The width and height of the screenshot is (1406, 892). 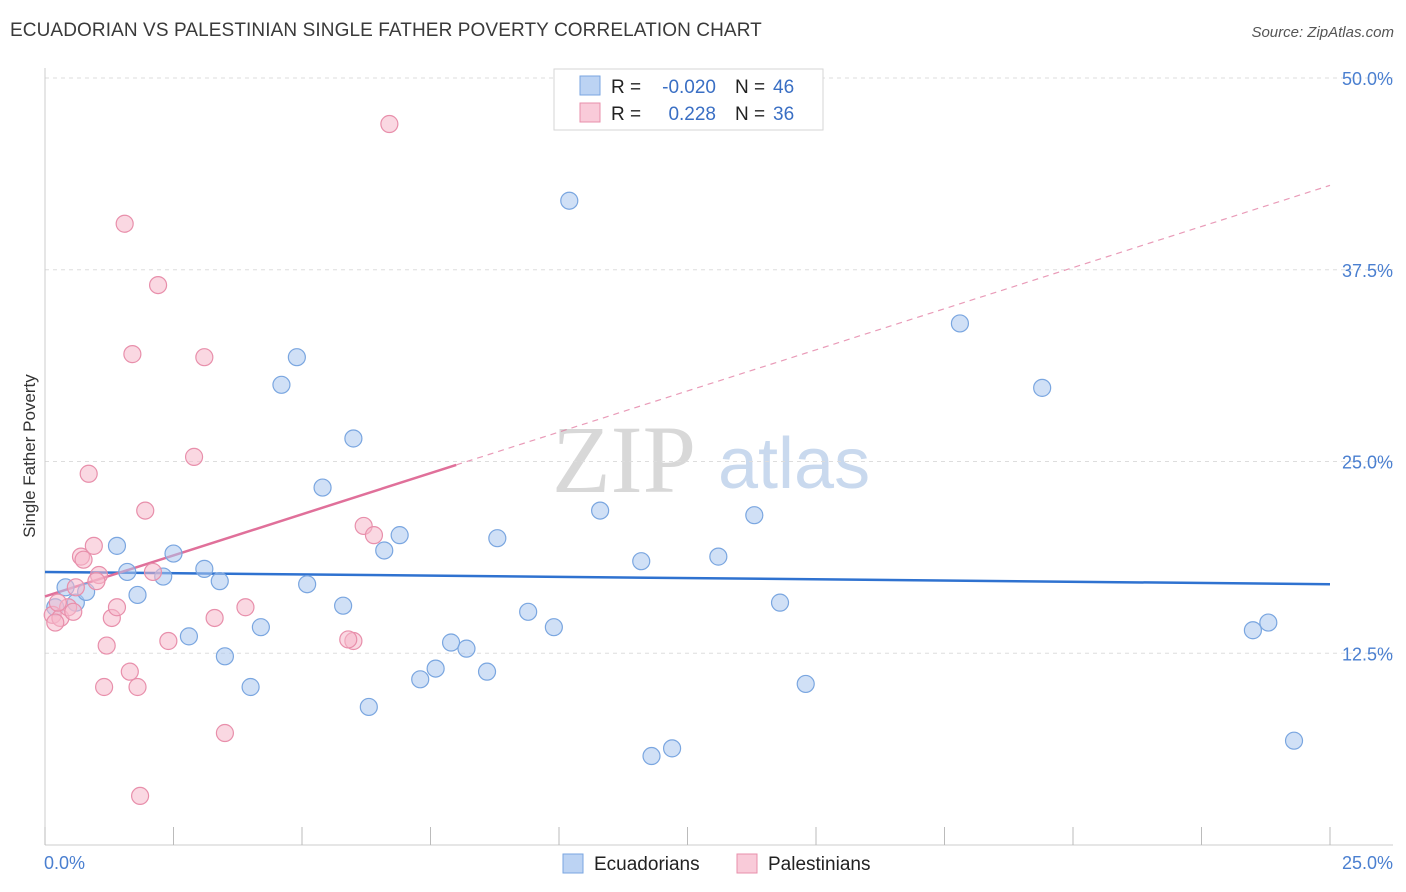 What do you see at coordinates (1367, 863) in the screenshot?
I see `x-tick-label-max: 25.0%` at bounding box center [1367, 863].